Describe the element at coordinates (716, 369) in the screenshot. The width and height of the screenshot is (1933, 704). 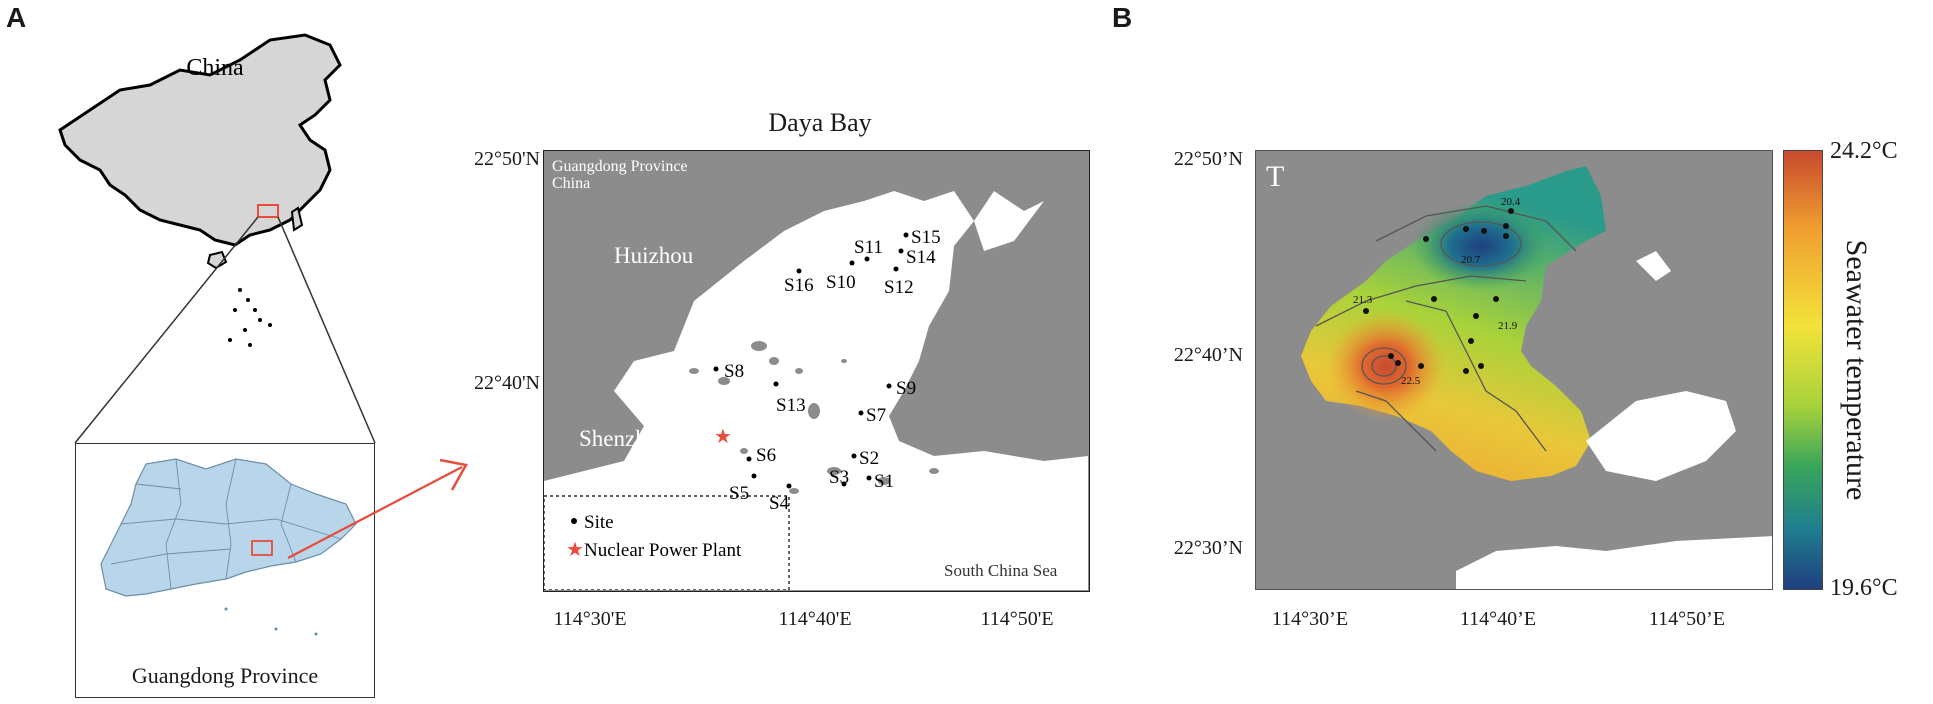
I see `site-s8-dot` at that location.